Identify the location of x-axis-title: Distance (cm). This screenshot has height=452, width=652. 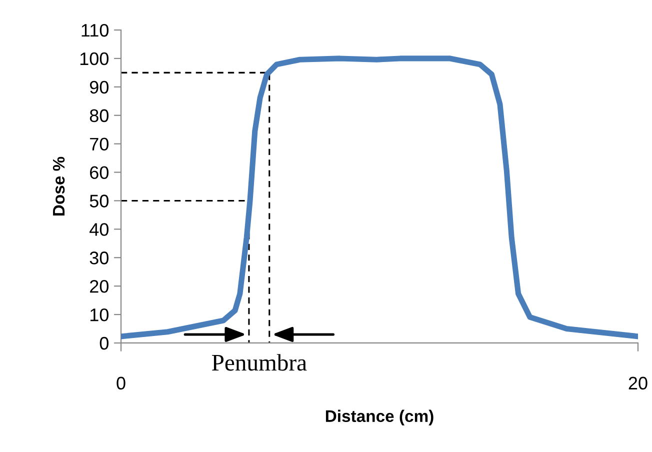
(380, 418).